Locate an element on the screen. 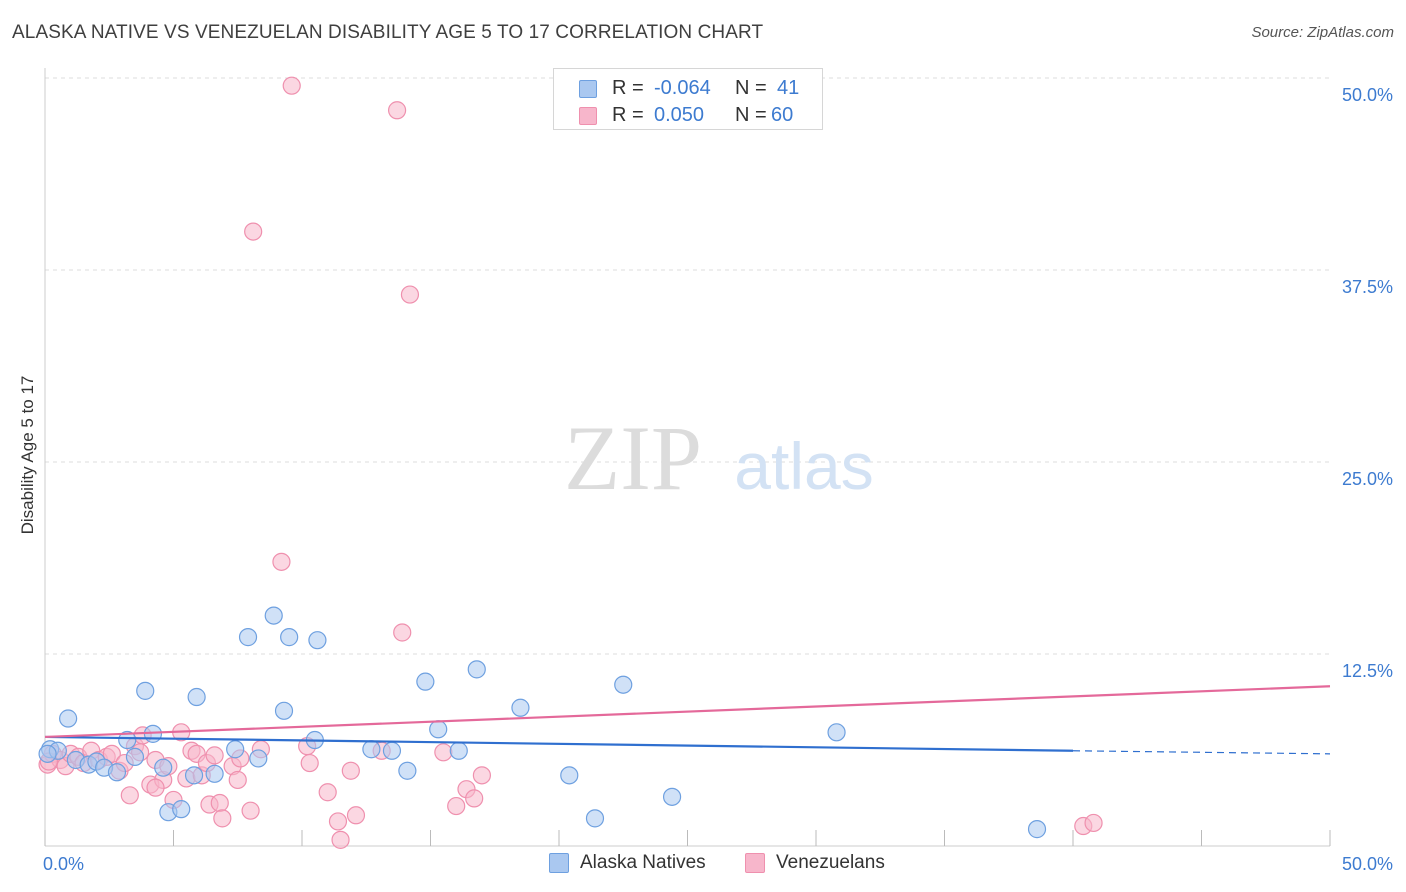  y-axis-label: Disability Age 5 to 17 is located at coordinates (27, 455).